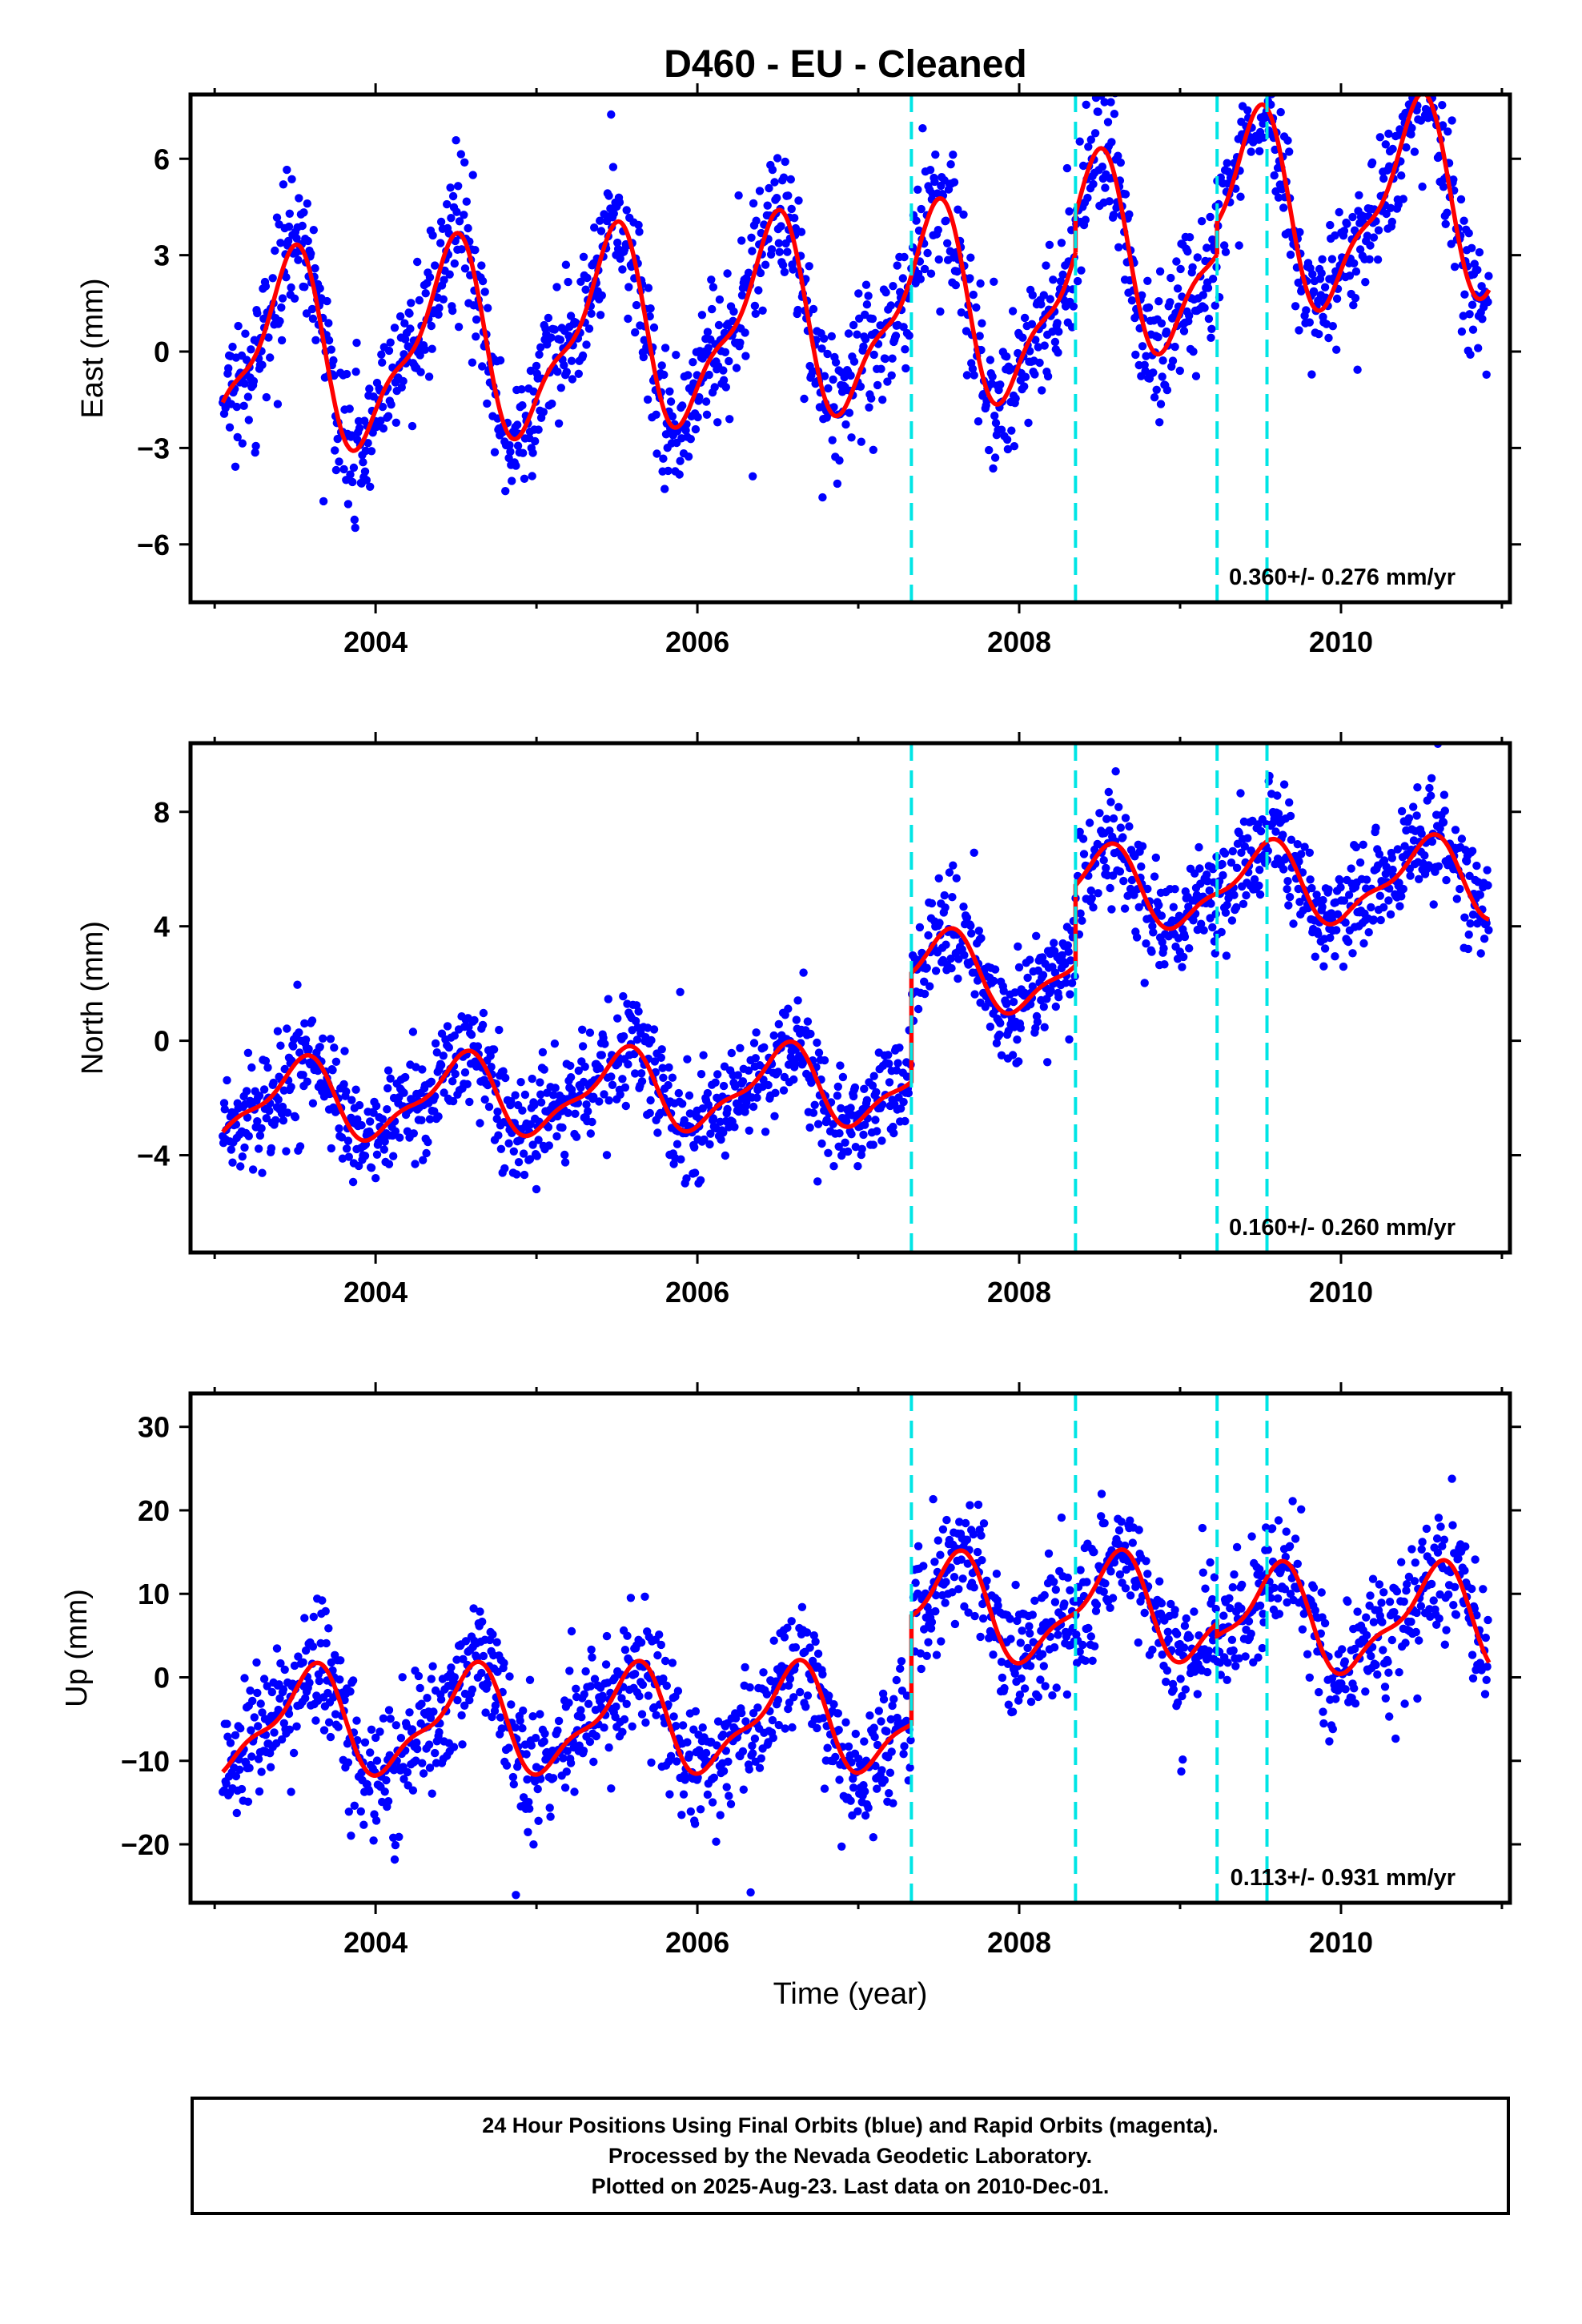 Image resolution: width=1582 pixels, height=2324 pixels. What do you see at coordinates (1341, 1292) in the screenshot?
I see `north-x-tick-label: 2010` at bounding box center [1341, 1292].